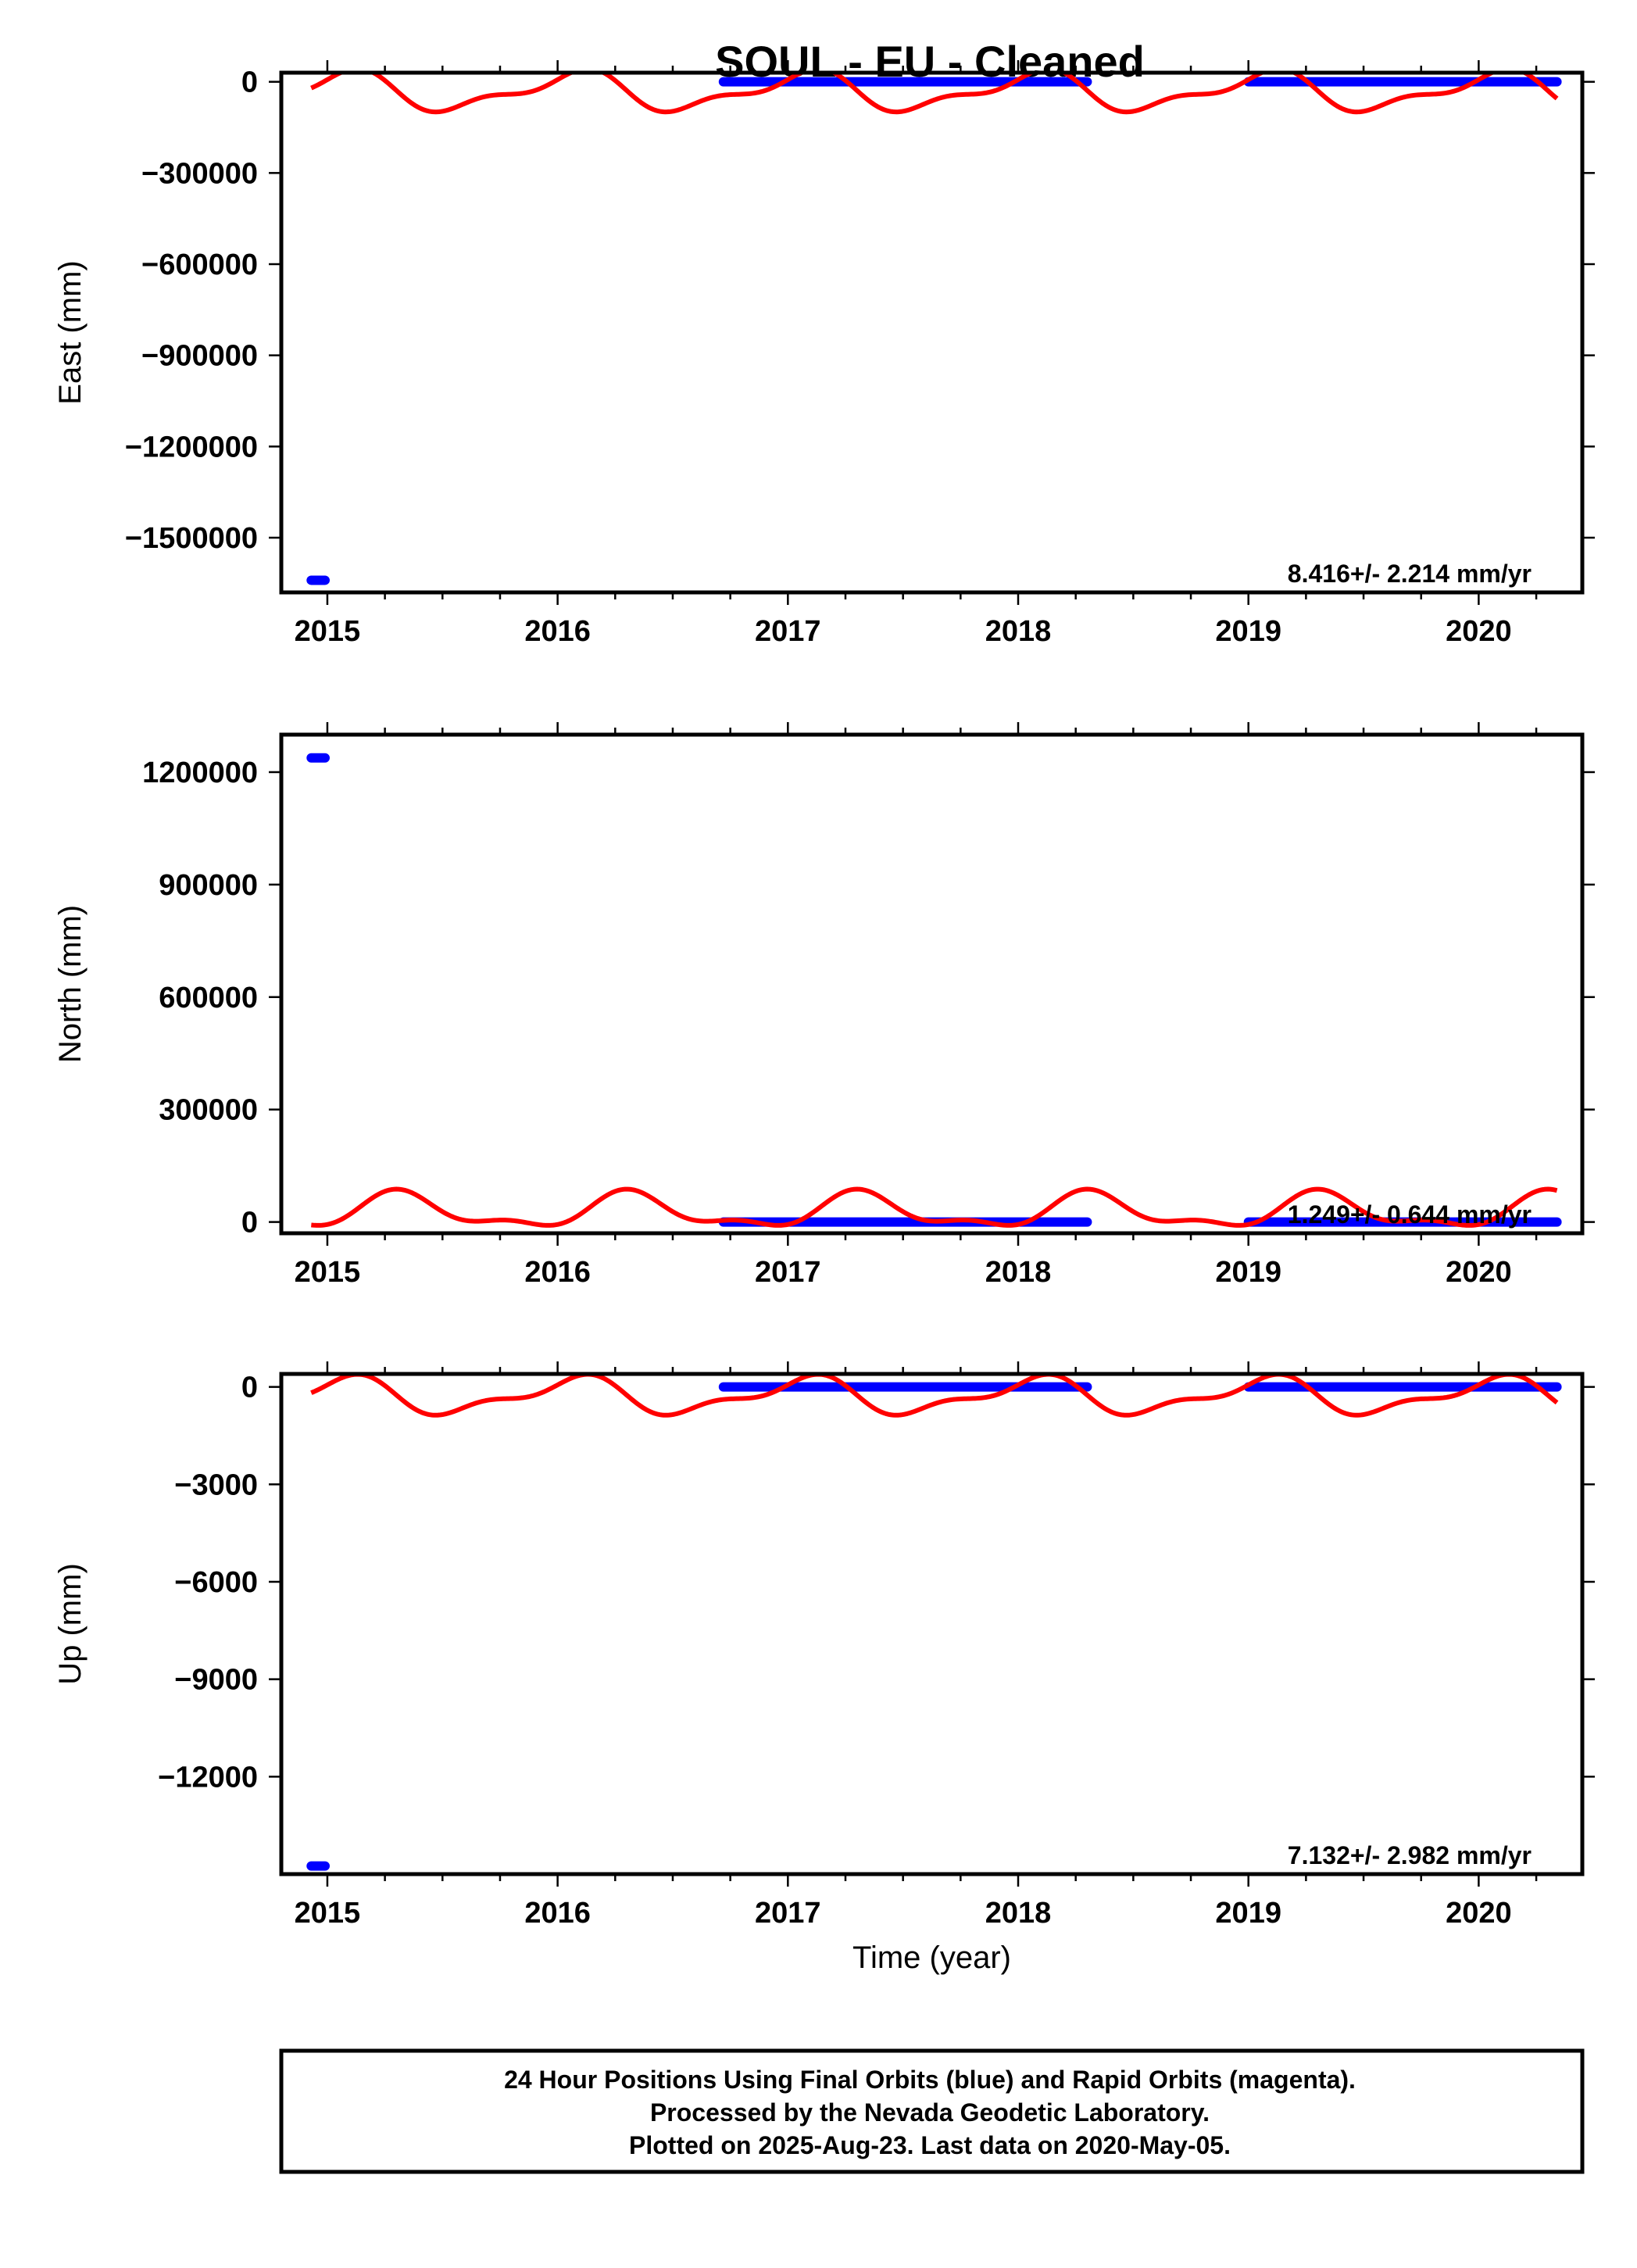  I want to click on y-tick-label: −600000, so click(199, 265).